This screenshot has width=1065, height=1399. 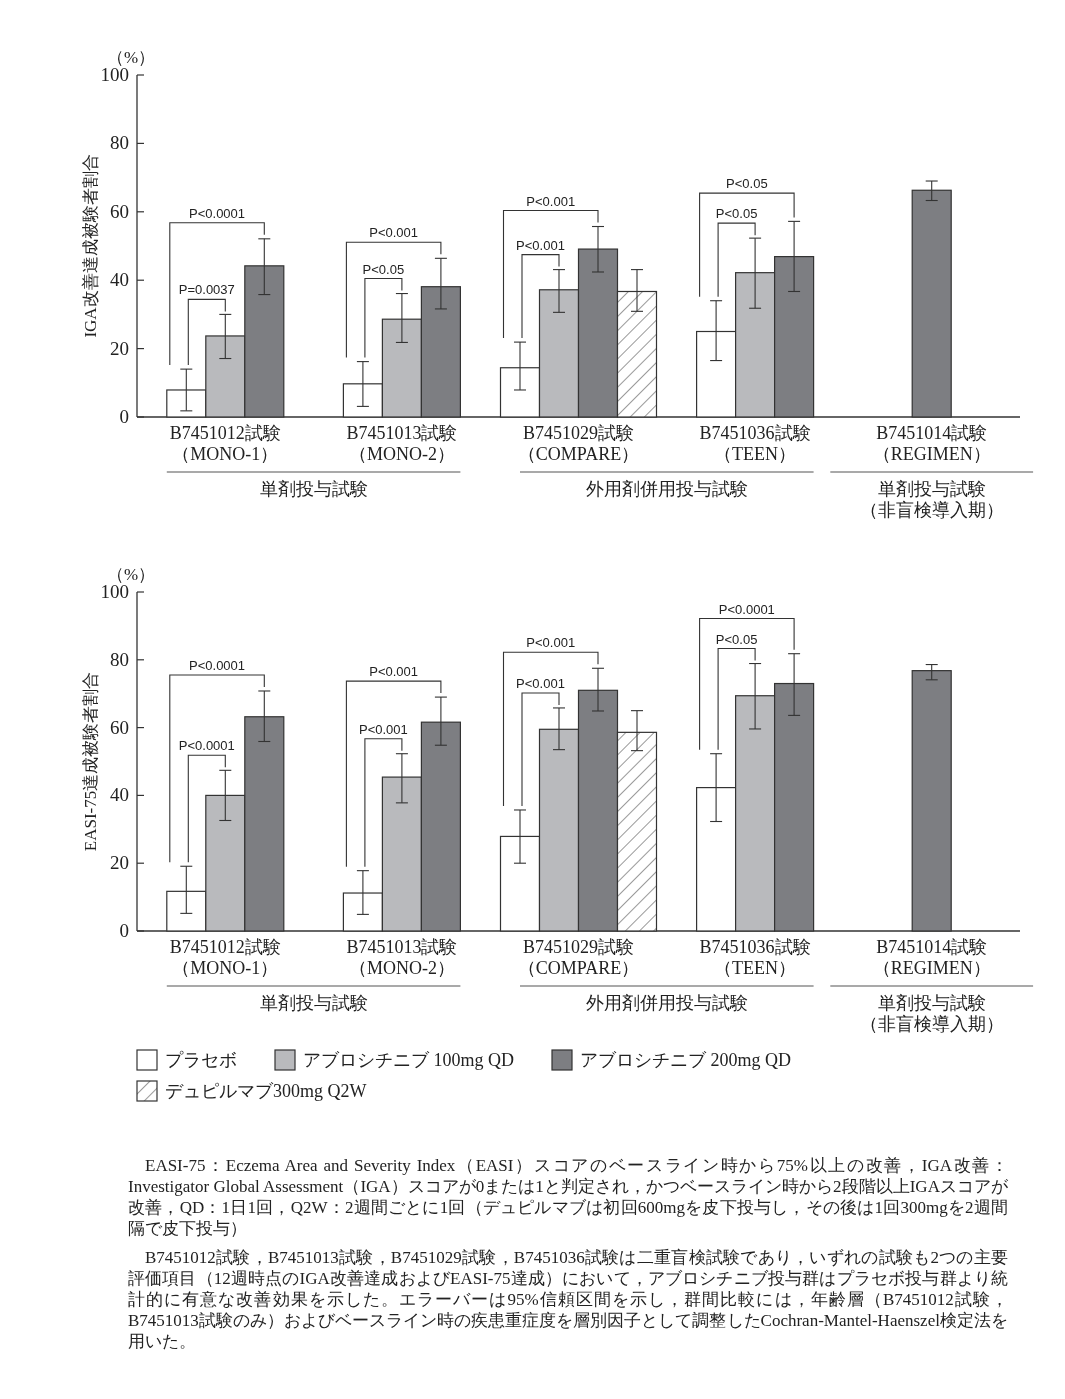 What do you see at coordinates (201, 1060) in the screenshot?
I see `legend-label: プラセボ` at bounding box center [201, 1060].